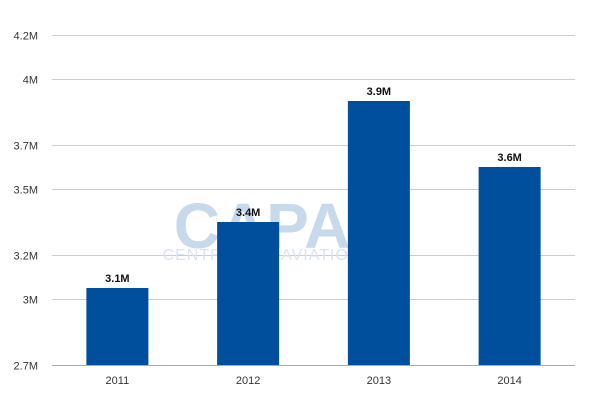 This screenshot has width=600, height=400. What do you see at coordinates (26, 147) in the screenshot?
I see `y-tick-label: 3.7M` at bounding box center [26, 147].